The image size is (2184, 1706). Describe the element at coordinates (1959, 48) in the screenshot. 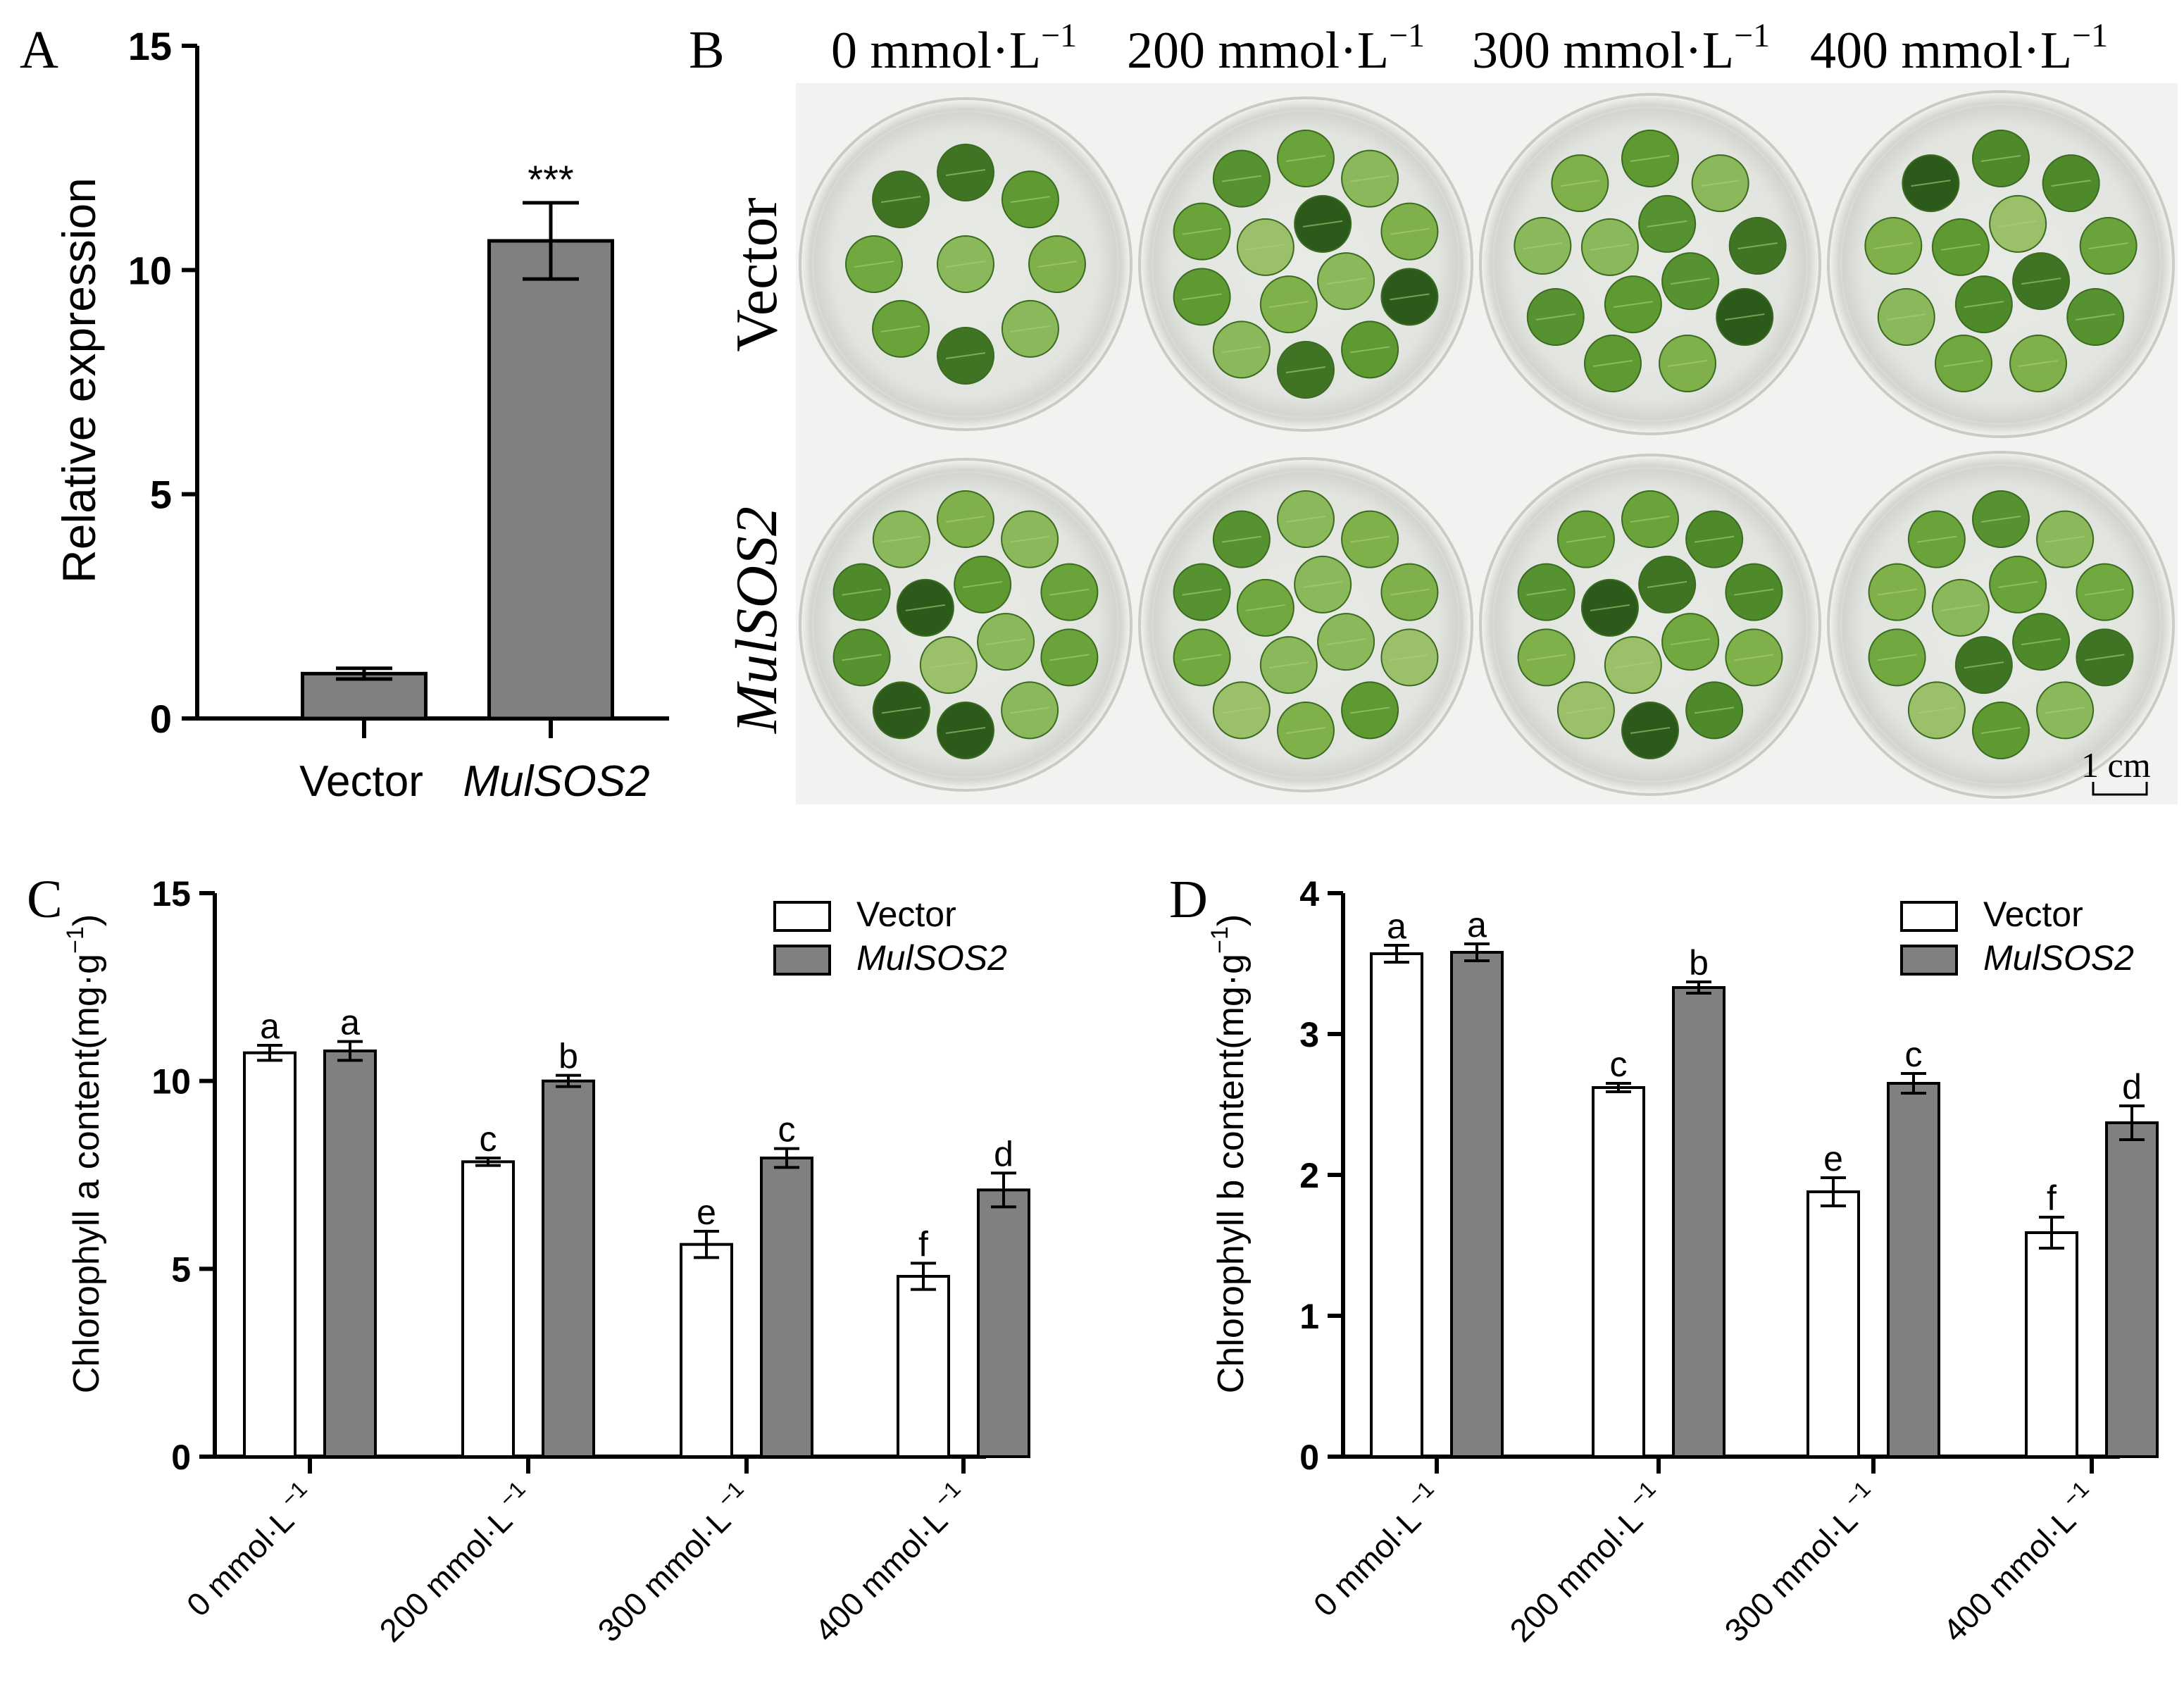

I see `concentration-header: 400 mmol·L−1` at that location.